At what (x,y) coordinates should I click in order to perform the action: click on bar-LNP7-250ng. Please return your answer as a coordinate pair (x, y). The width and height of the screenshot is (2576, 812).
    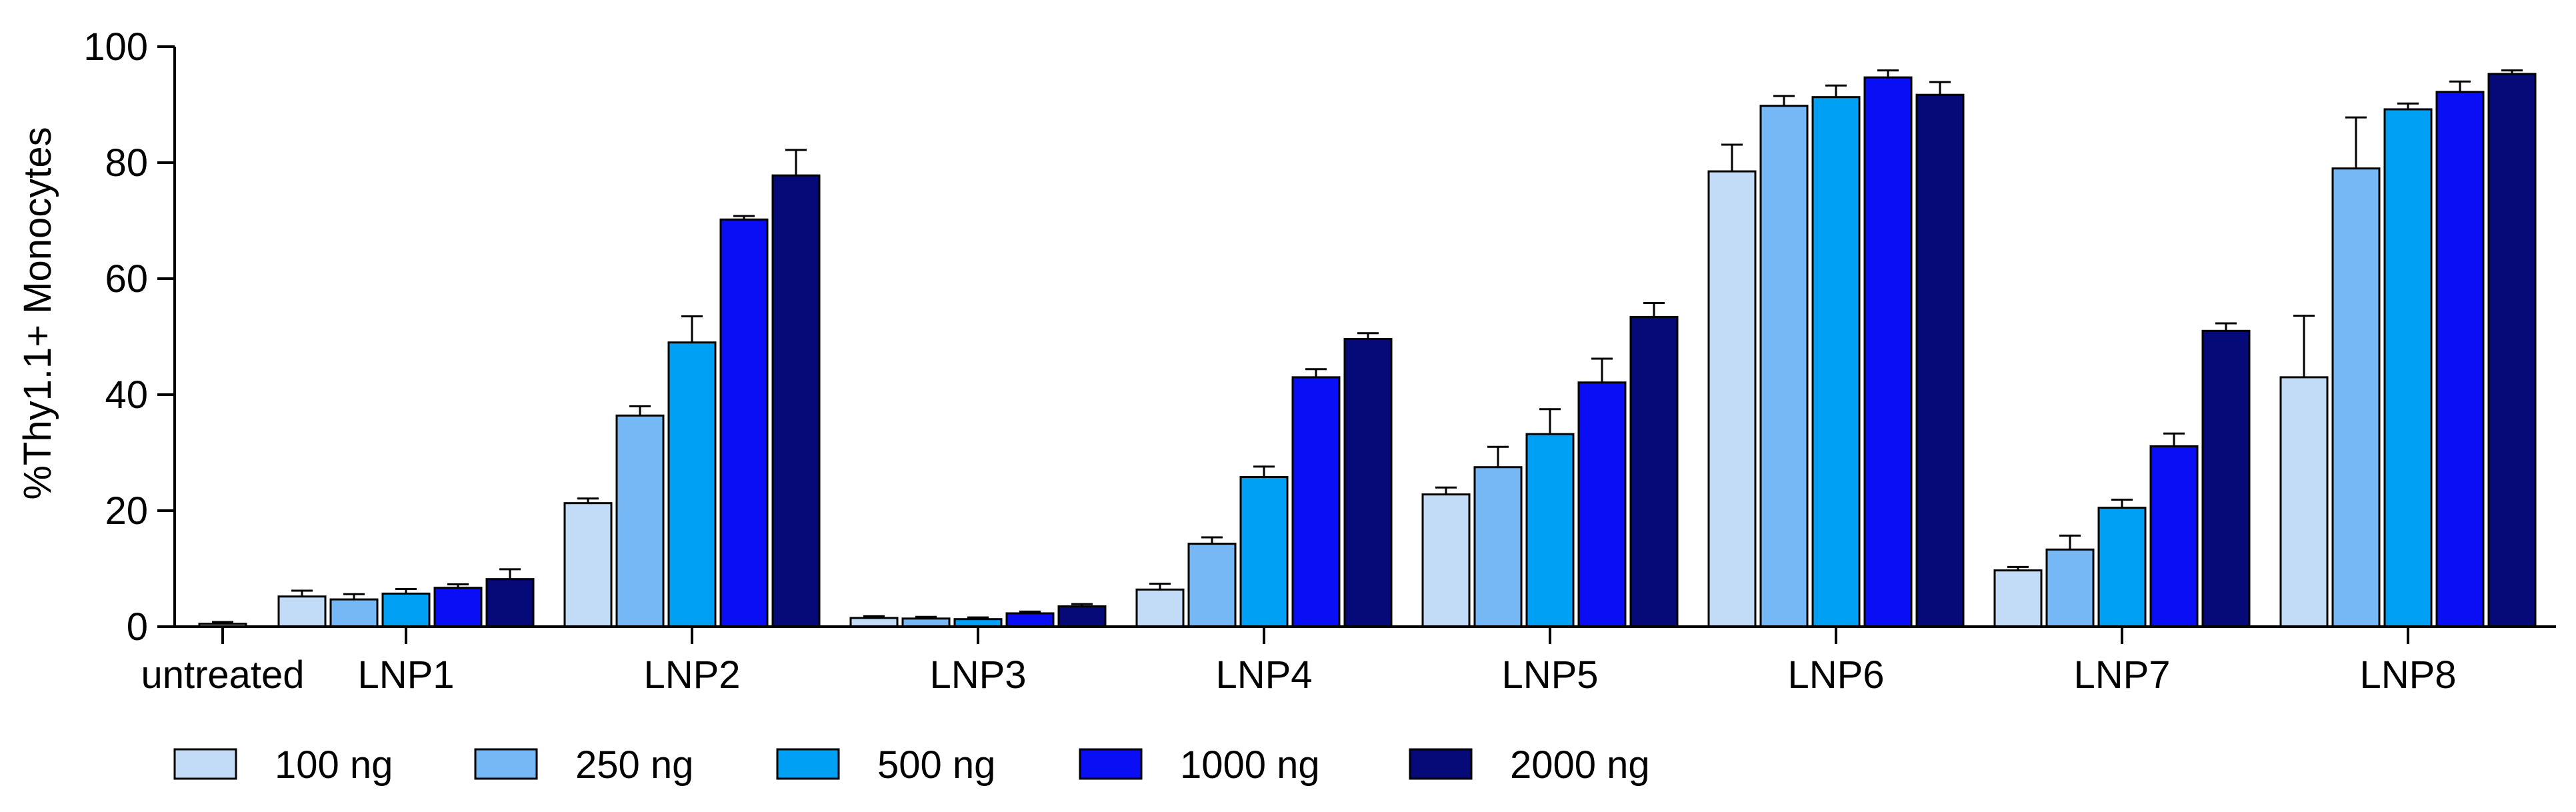
    Looking at the image, I should click on (2070, 588).